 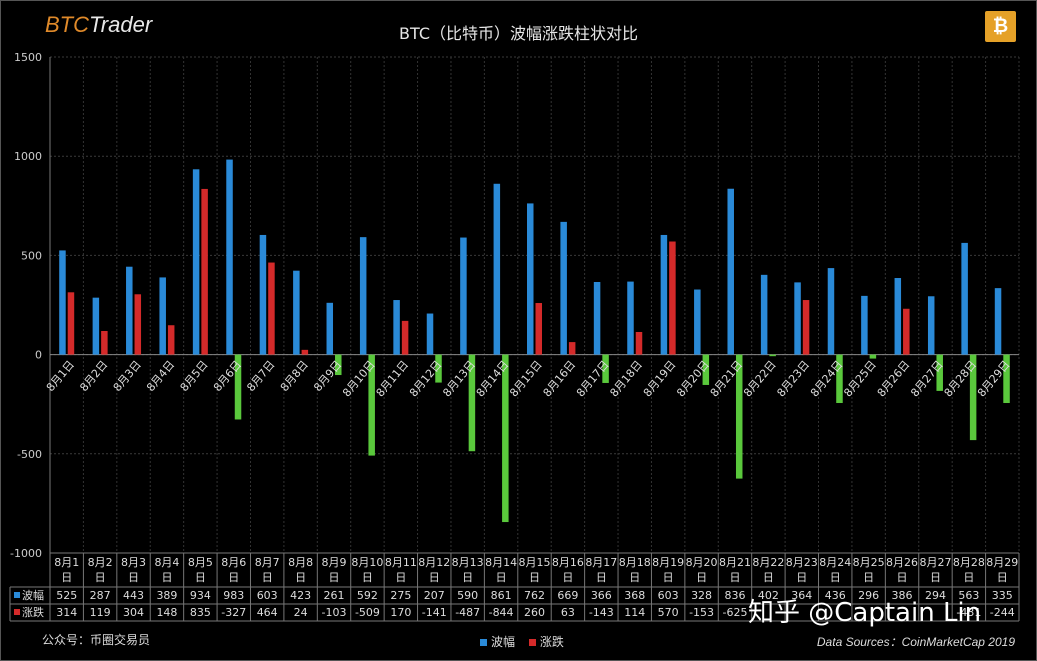 I want to click on table-cell-change: -103, so click(x=334, y=612).